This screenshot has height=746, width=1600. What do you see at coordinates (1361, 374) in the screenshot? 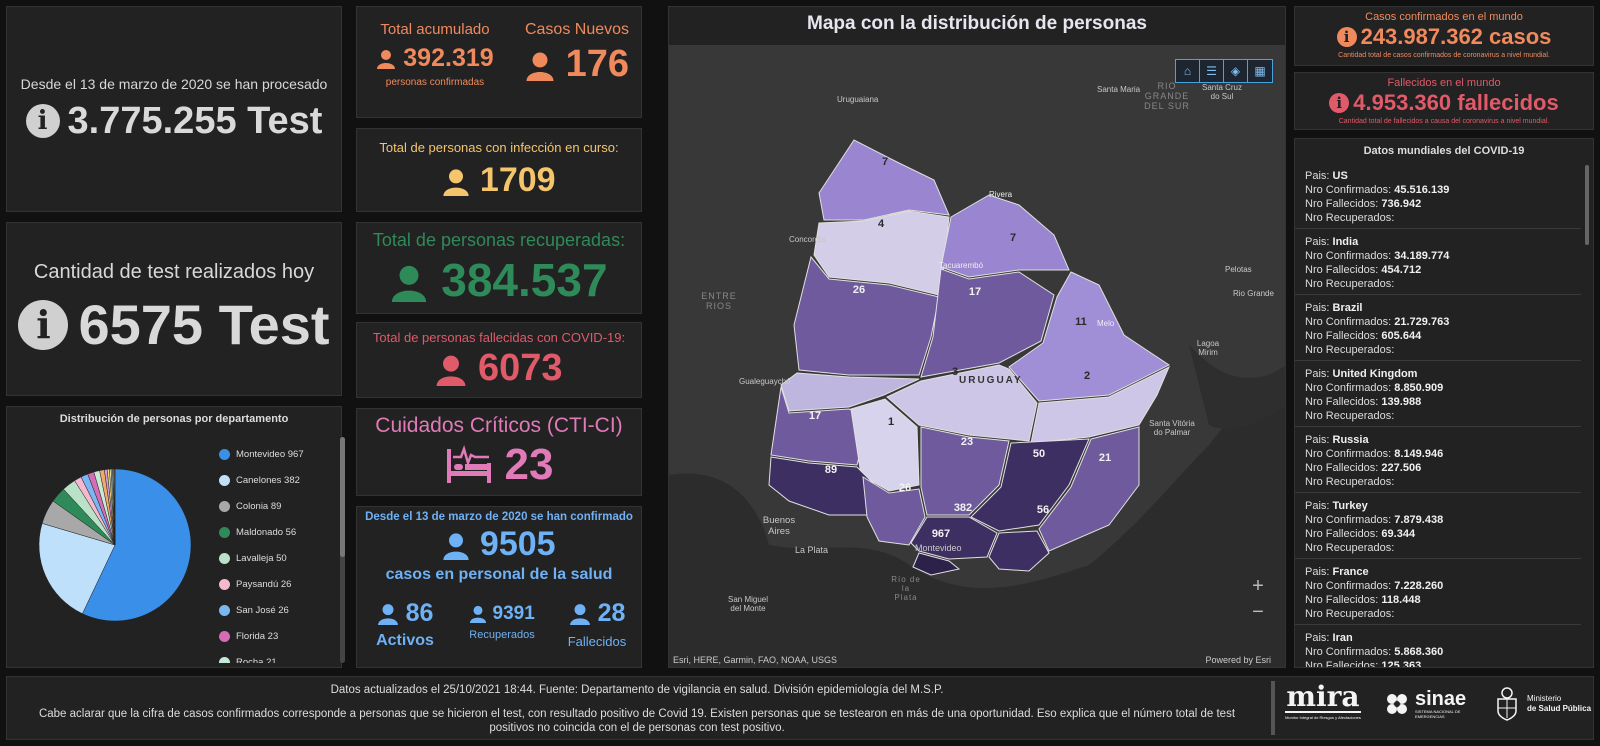
I see `country-name-row: Pais: United Kingdom` at bounding box center [1361, 374].